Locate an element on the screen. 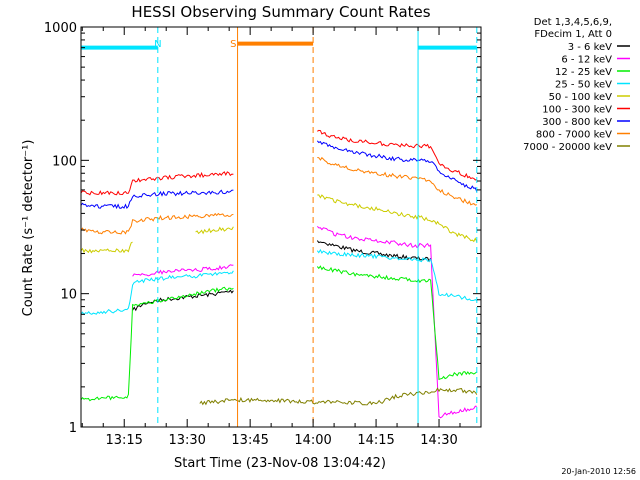 The height and width of the screenshot is (480, 640). y-tick-label: 1 is located at coordinates (73, 428).